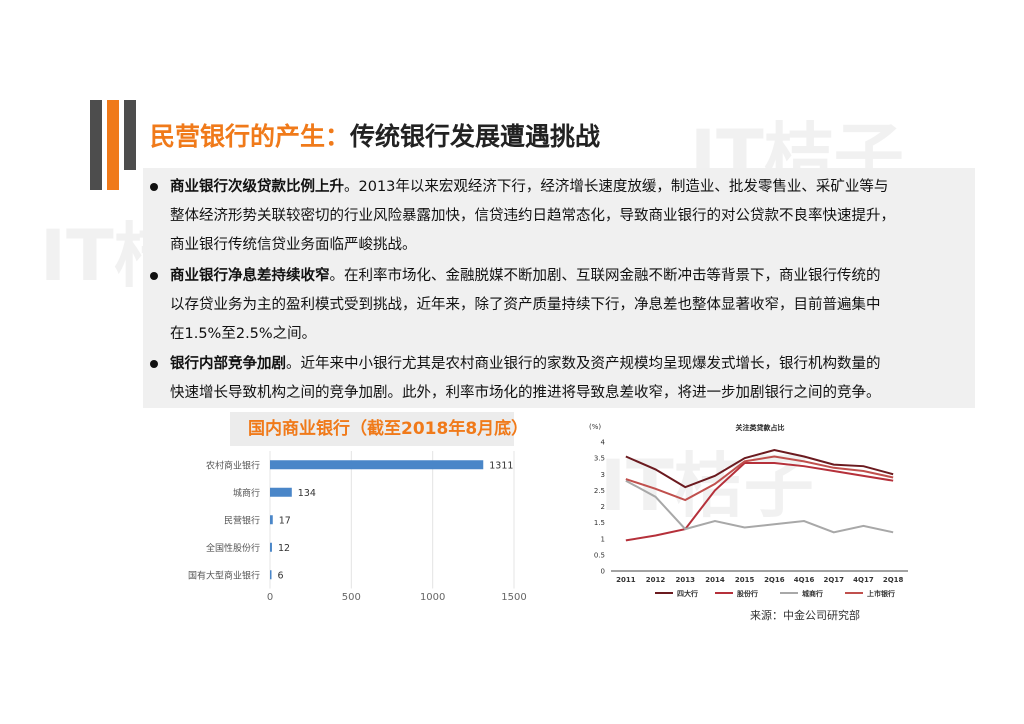  What do you see at coordinates (603, 475) in the screenshot?
I see `y-tick-label: 3` at bounding box center [603, 475].